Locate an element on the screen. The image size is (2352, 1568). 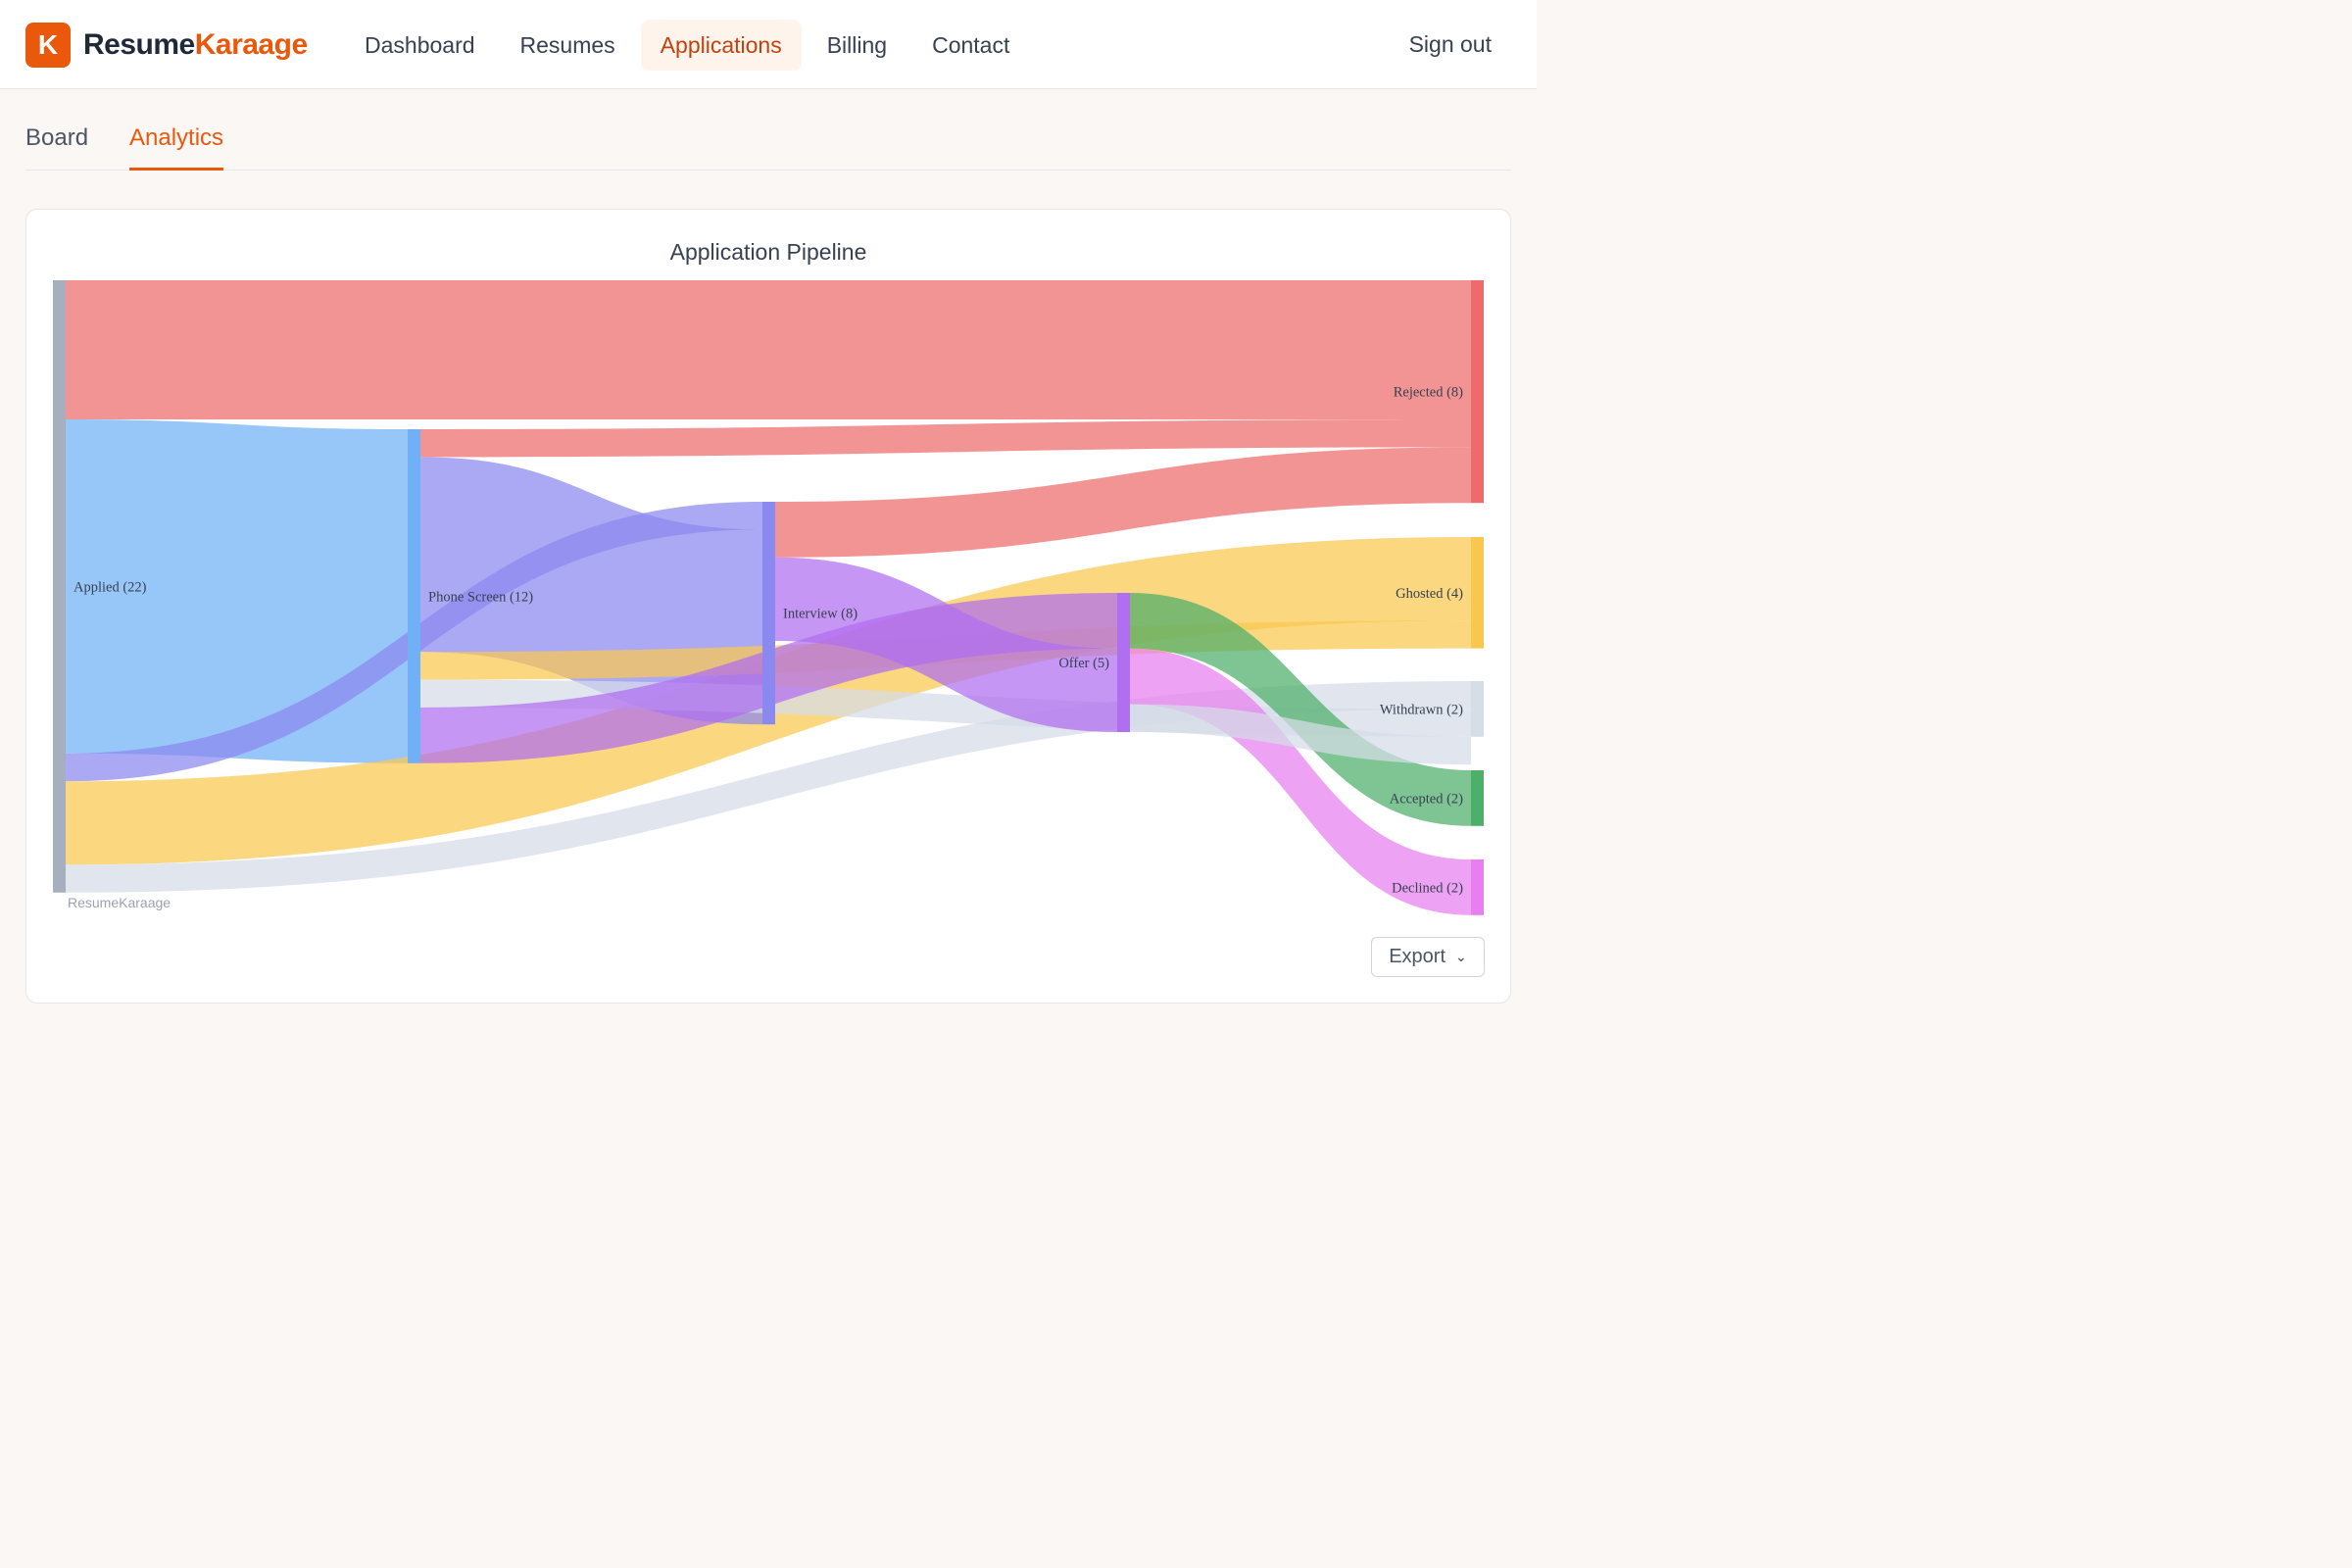
link-interview-rejected is located at coordinates (1123, 503).